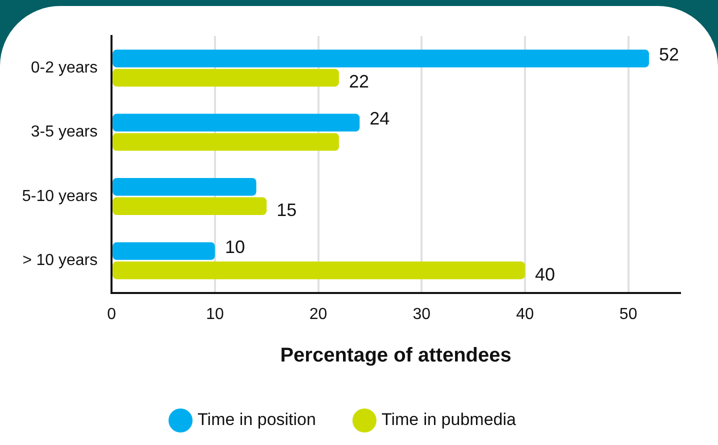  I want to click on data-label: 22, so click(358, 82).